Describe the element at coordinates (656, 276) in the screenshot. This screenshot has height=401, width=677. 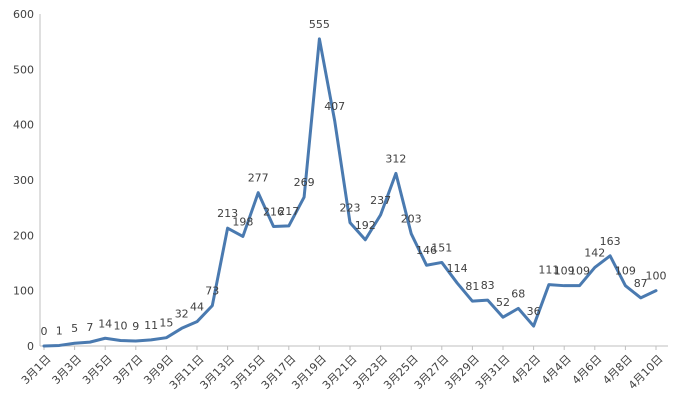
I see `data-label: 100` at that location.